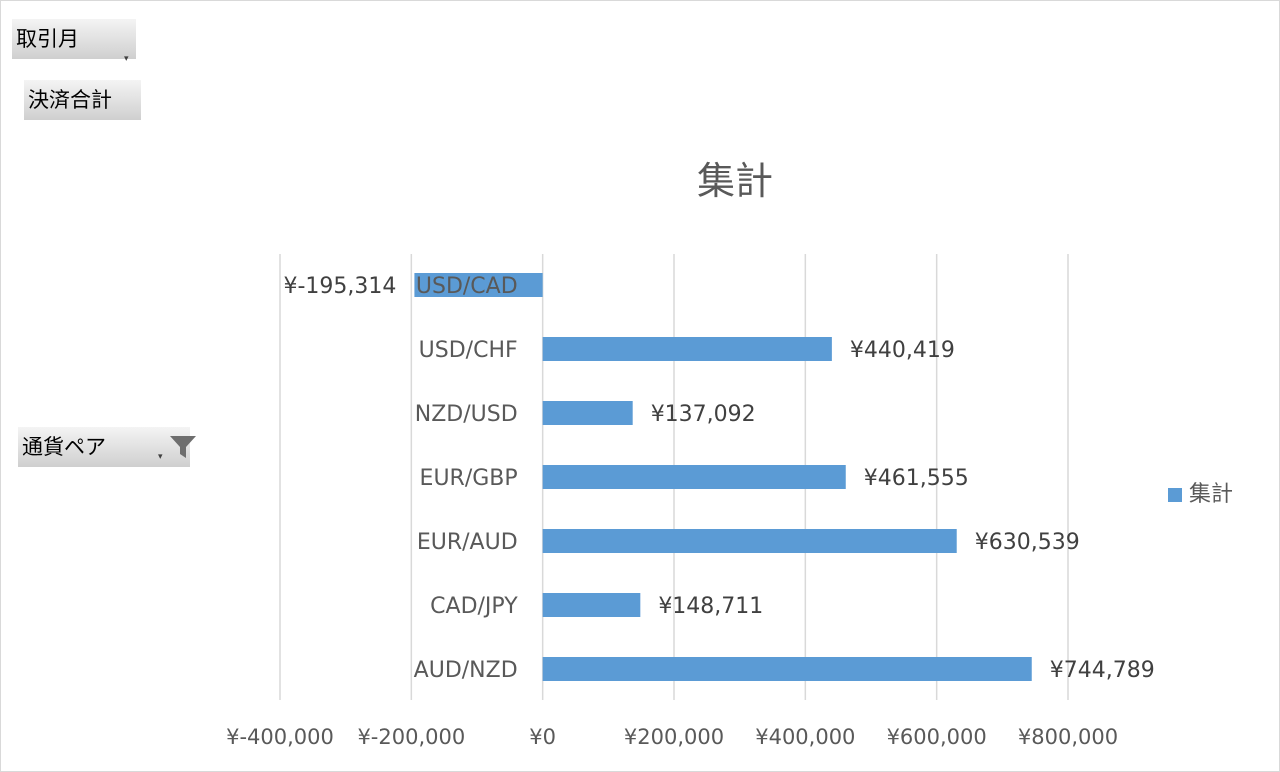  I want to click on currency-pair-filter-button: 通貨ペア ▾, so click(107, 447).